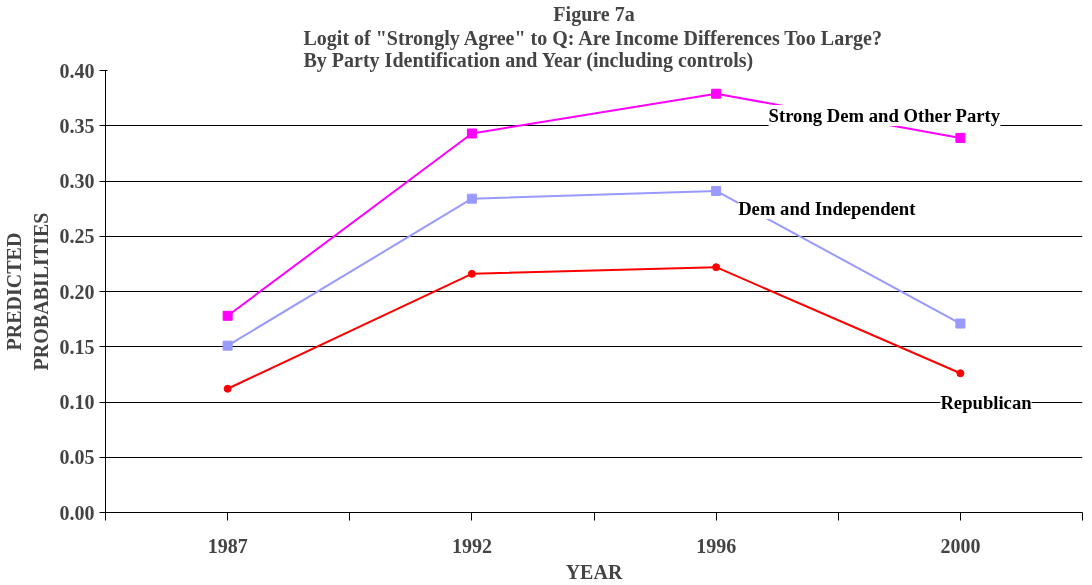 This screenshot has width=1092, height=585. I want to click on x-axis-title: YEAR, so click(594, 571).